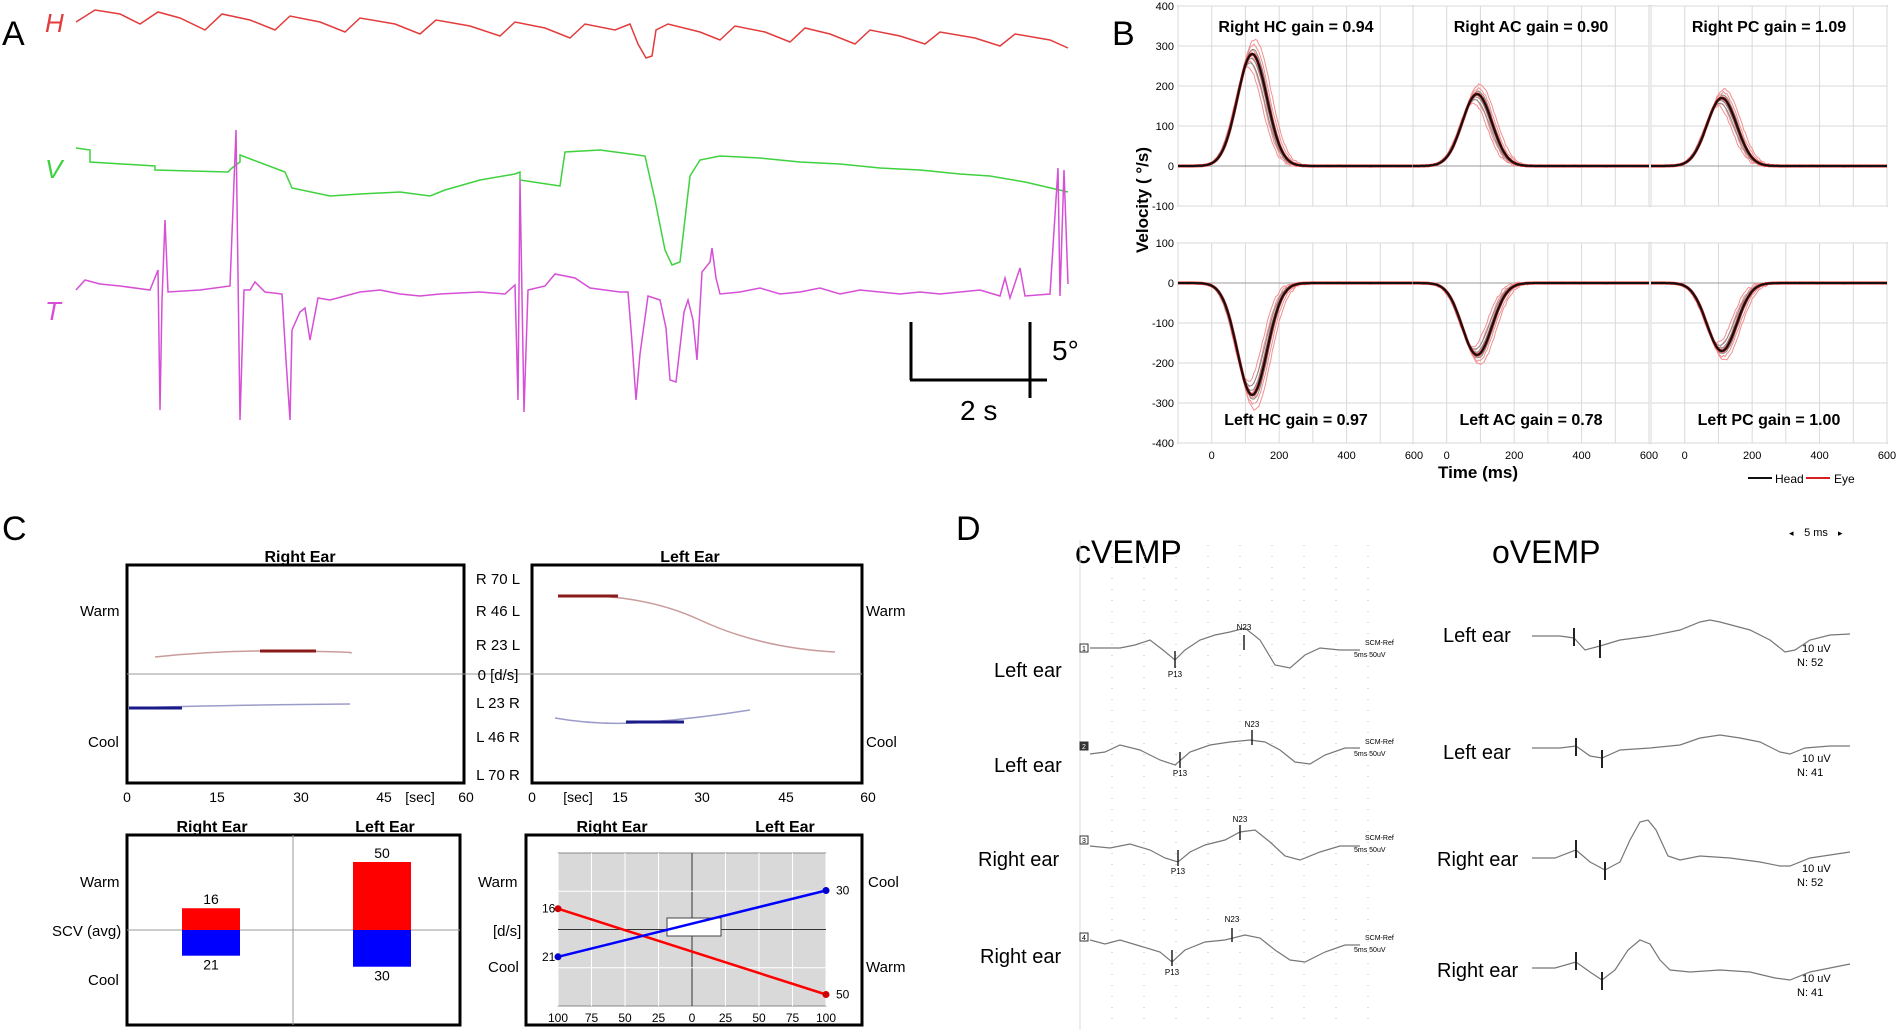  What do you see at coordinates (1142, 200) in the screenshot?
I see `velocity-axis-label: Velocity ( °/s)` at bounding box center [1142, 200].